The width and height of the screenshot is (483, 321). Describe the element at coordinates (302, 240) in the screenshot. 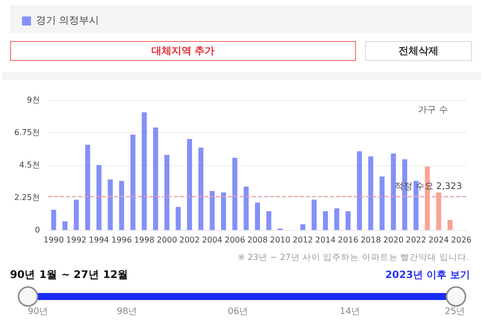

I see `x-tick-label: 2012` at that location.